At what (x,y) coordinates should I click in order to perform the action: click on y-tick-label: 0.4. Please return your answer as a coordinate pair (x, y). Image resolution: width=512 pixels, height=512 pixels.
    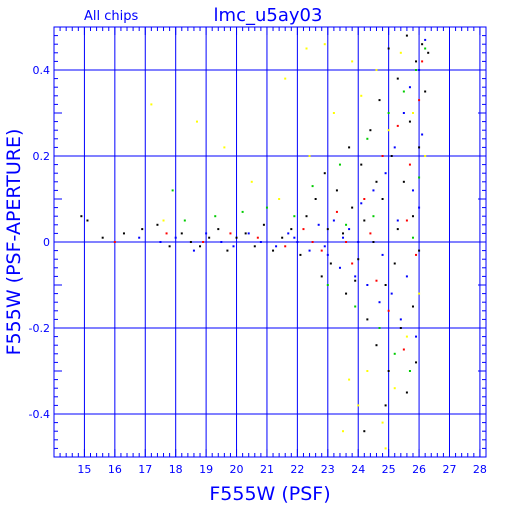
    Looking at the image, I should click on (42, 70).